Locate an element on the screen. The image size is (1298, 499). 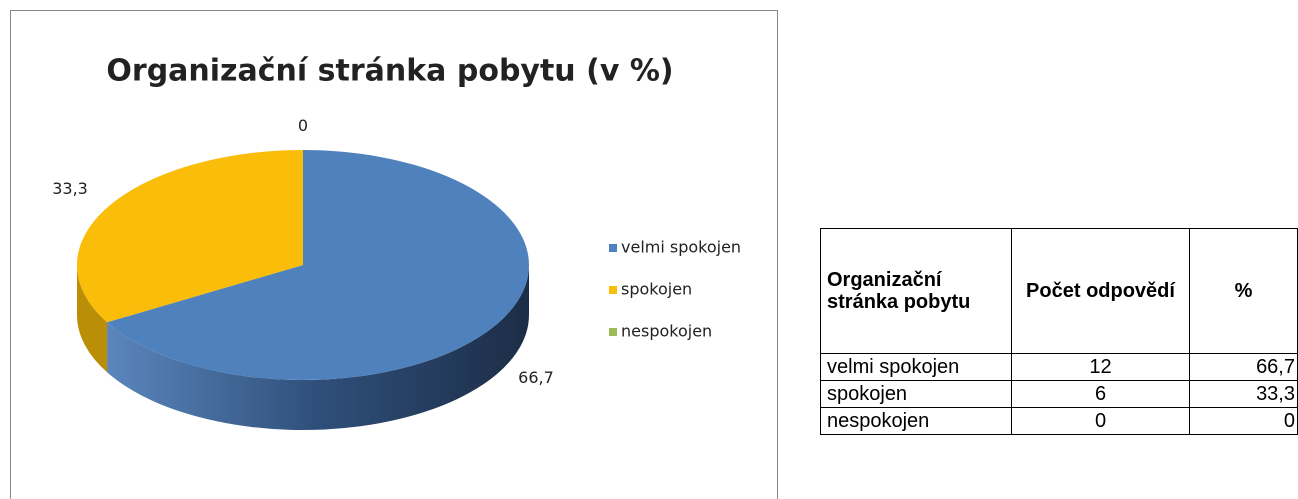
table-cell: 66,7 is located at coordinates (1243, 367).